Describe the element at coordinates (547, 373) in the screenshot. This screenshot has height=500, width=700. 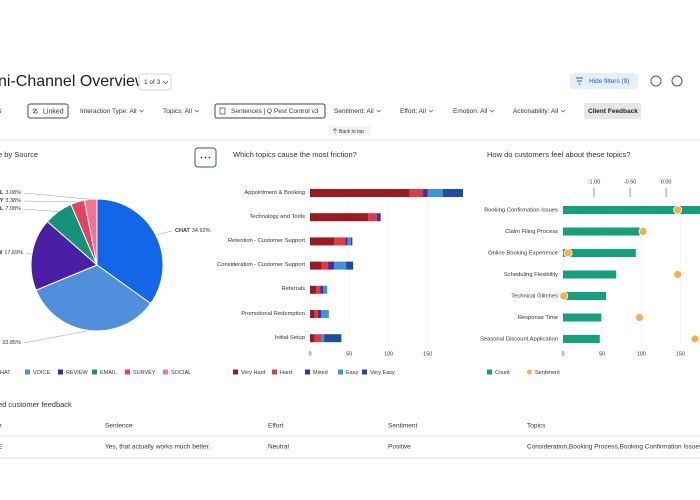
I see `legend-label: Sentiment` at that location.